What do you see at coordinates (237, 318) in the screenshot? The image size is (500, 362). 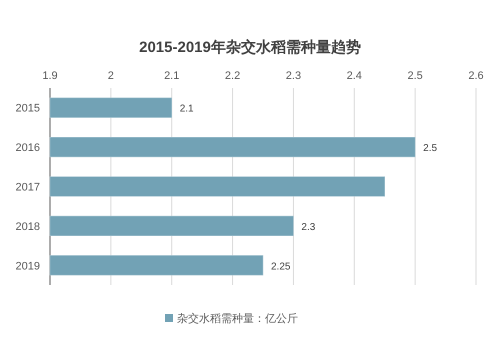 I see `legend-label: 杂交水稻需种量：亿公斤` at bounding box center [237, 318].